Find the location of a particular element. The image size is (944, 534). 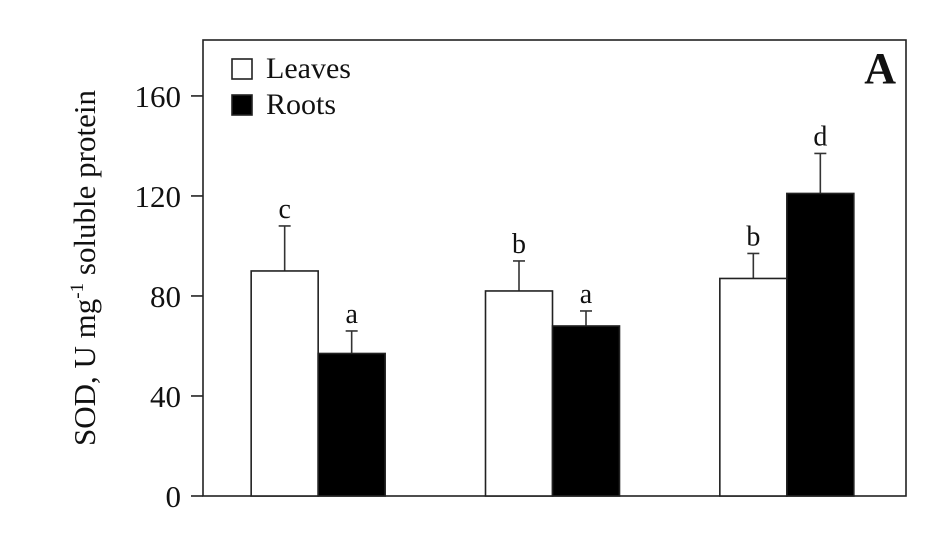

y-tick-label-120: 120 is located at coordinates (158, 196).